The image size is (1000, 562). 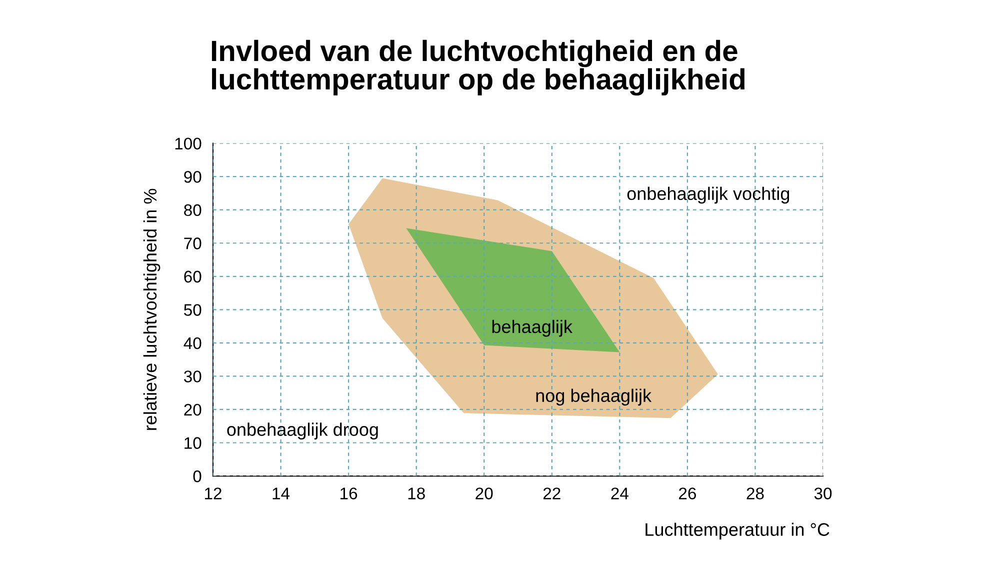 I want to click on y-tick-label: 50, so click(x=193, y=310).